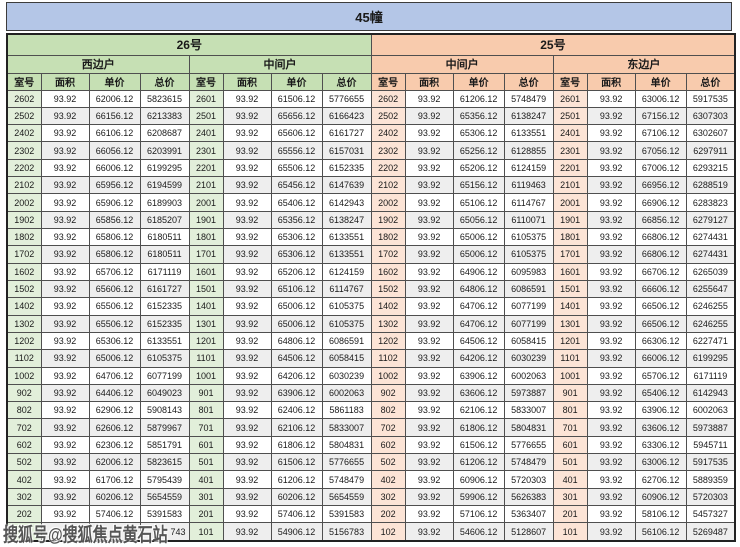 The image size is (740, 547). What do you see at coordinates (528, 532) in the screenshot?
I see `total-price-cell: 5128607` at bounding box center [528, 532].